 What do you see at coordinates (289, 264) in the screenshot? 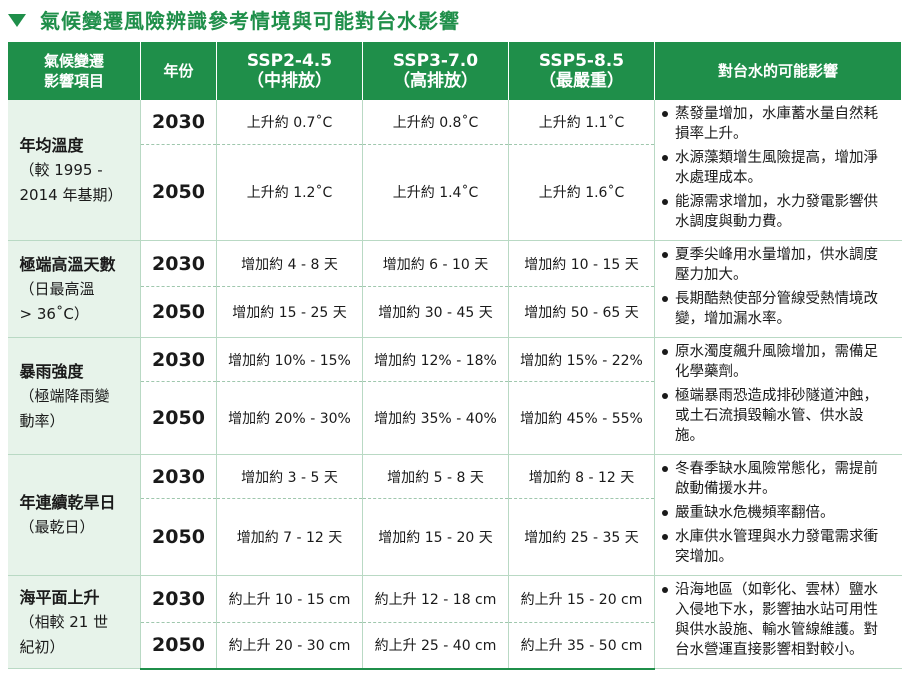
I see `value-cell: 增加約 4 - 8 天` at bounding box center [289, 264].